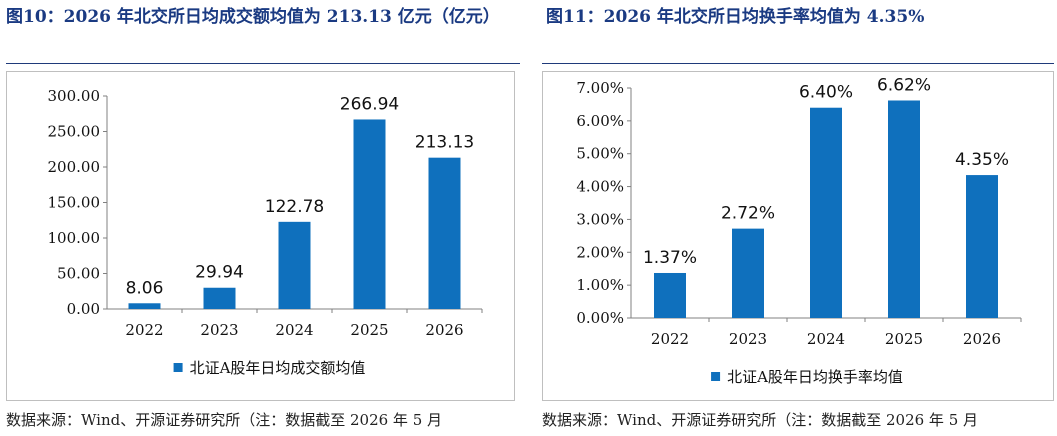  What do you see at coordinates (904, 85) in the screenshot?
I see `data-label: 6.62%` at bounding box center [904, 85].